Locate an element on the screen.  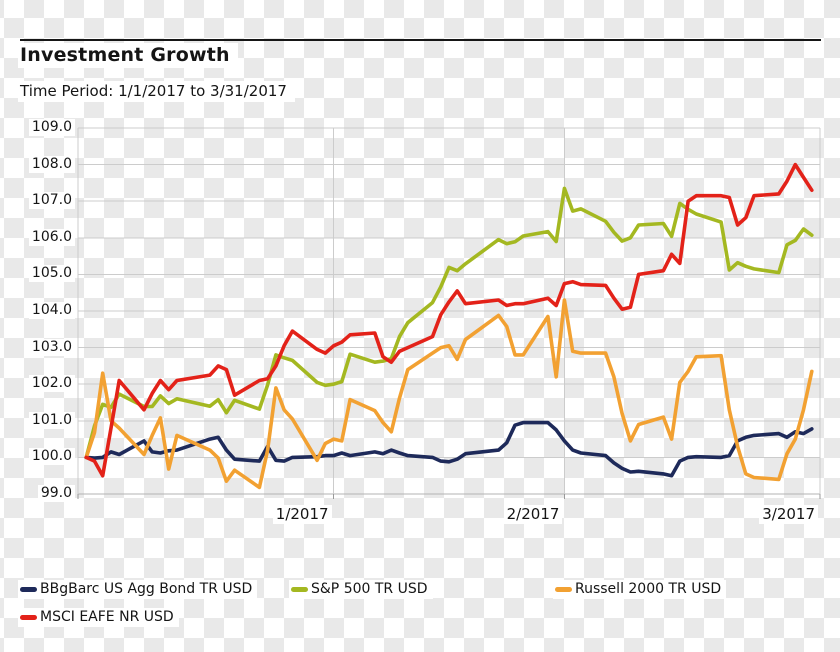
legend-label: BBgBarc US Agg Bond TR USD is located at coordinates (146, 589).